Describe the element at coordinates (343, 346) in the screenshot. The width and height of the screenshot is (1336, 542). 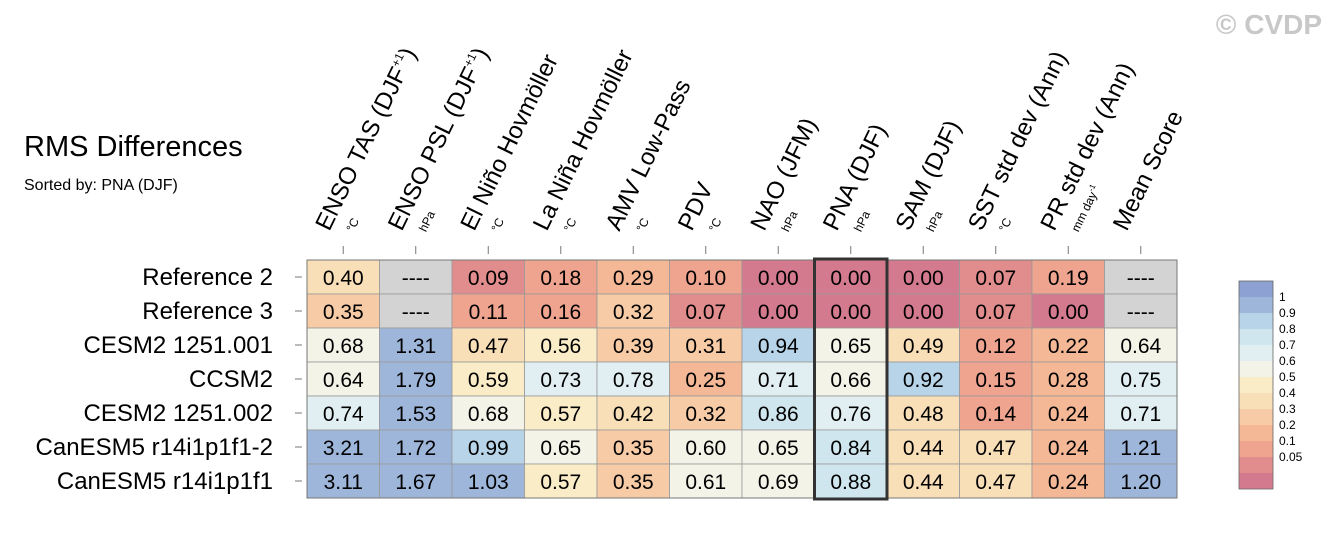
I see `cell-value-label: 0.68` at that location.